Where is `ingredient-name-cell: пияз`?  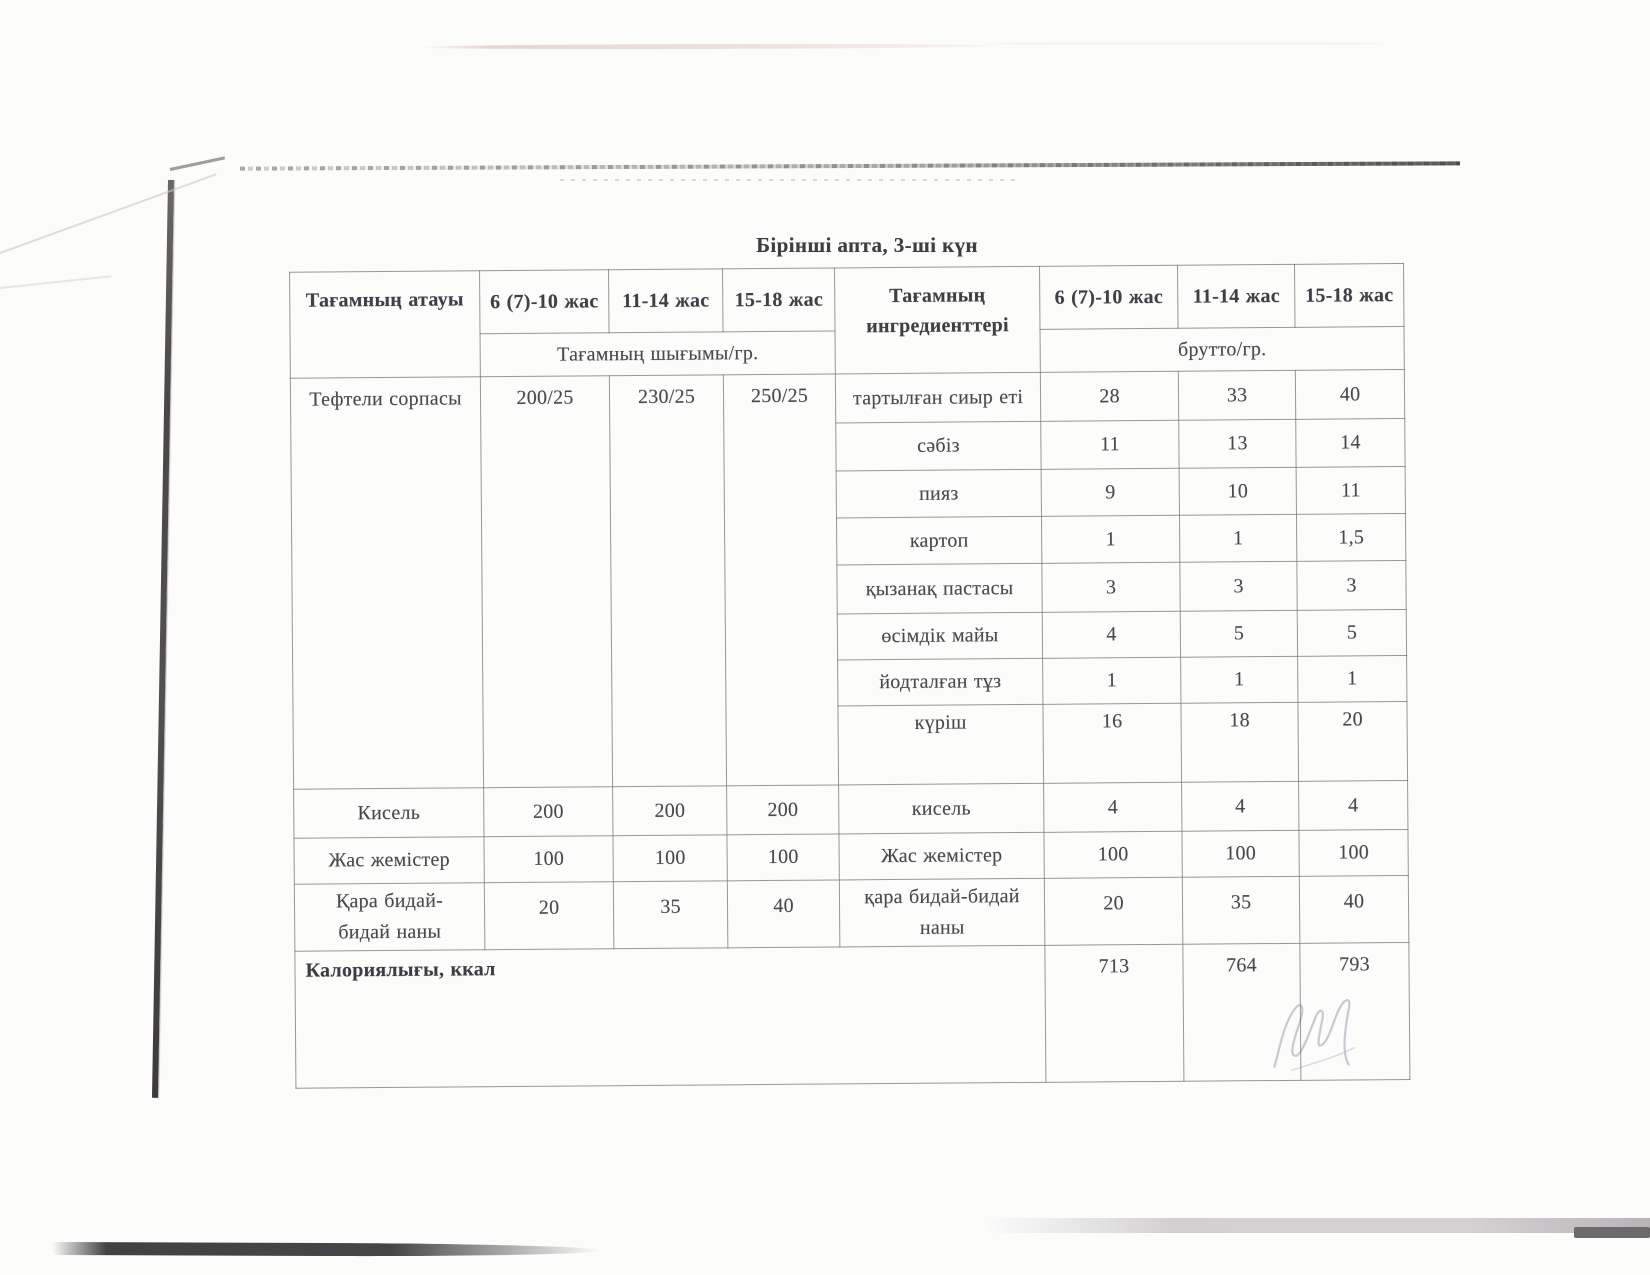 ingredient-name-cell: пияз is located at coordinates (939, 493).